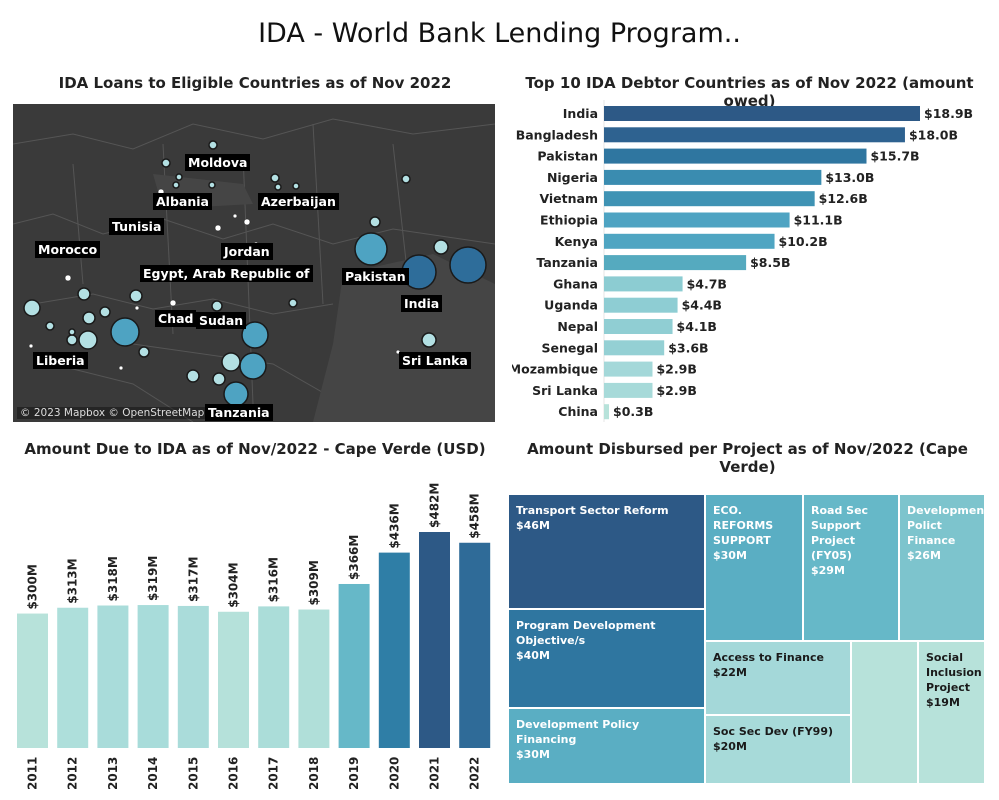 This screenshot has height=800, width=999. What do you see at coordinates (569, 220) in the screenshot?
I see `category-label: Ethiopia` at bounding box center [569, 220].